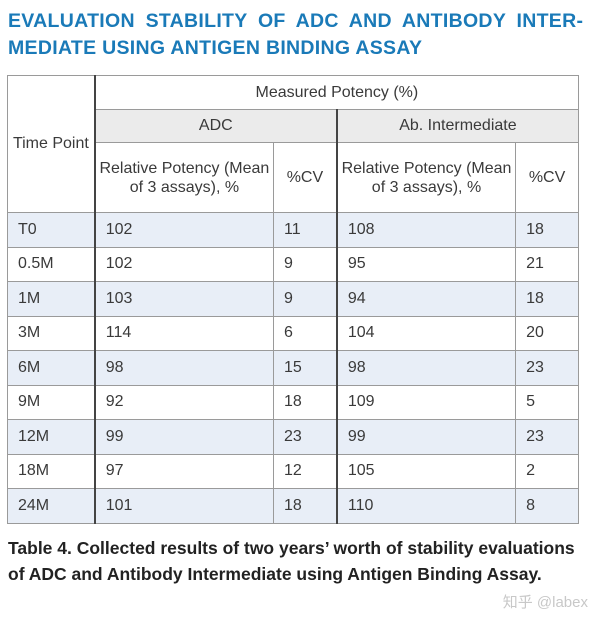 The width and height of the screenshot is (600, 626). Describe the element at coordinates (184, 506) in the screenshot. I see `adc-potency-cell: 101` at that location.